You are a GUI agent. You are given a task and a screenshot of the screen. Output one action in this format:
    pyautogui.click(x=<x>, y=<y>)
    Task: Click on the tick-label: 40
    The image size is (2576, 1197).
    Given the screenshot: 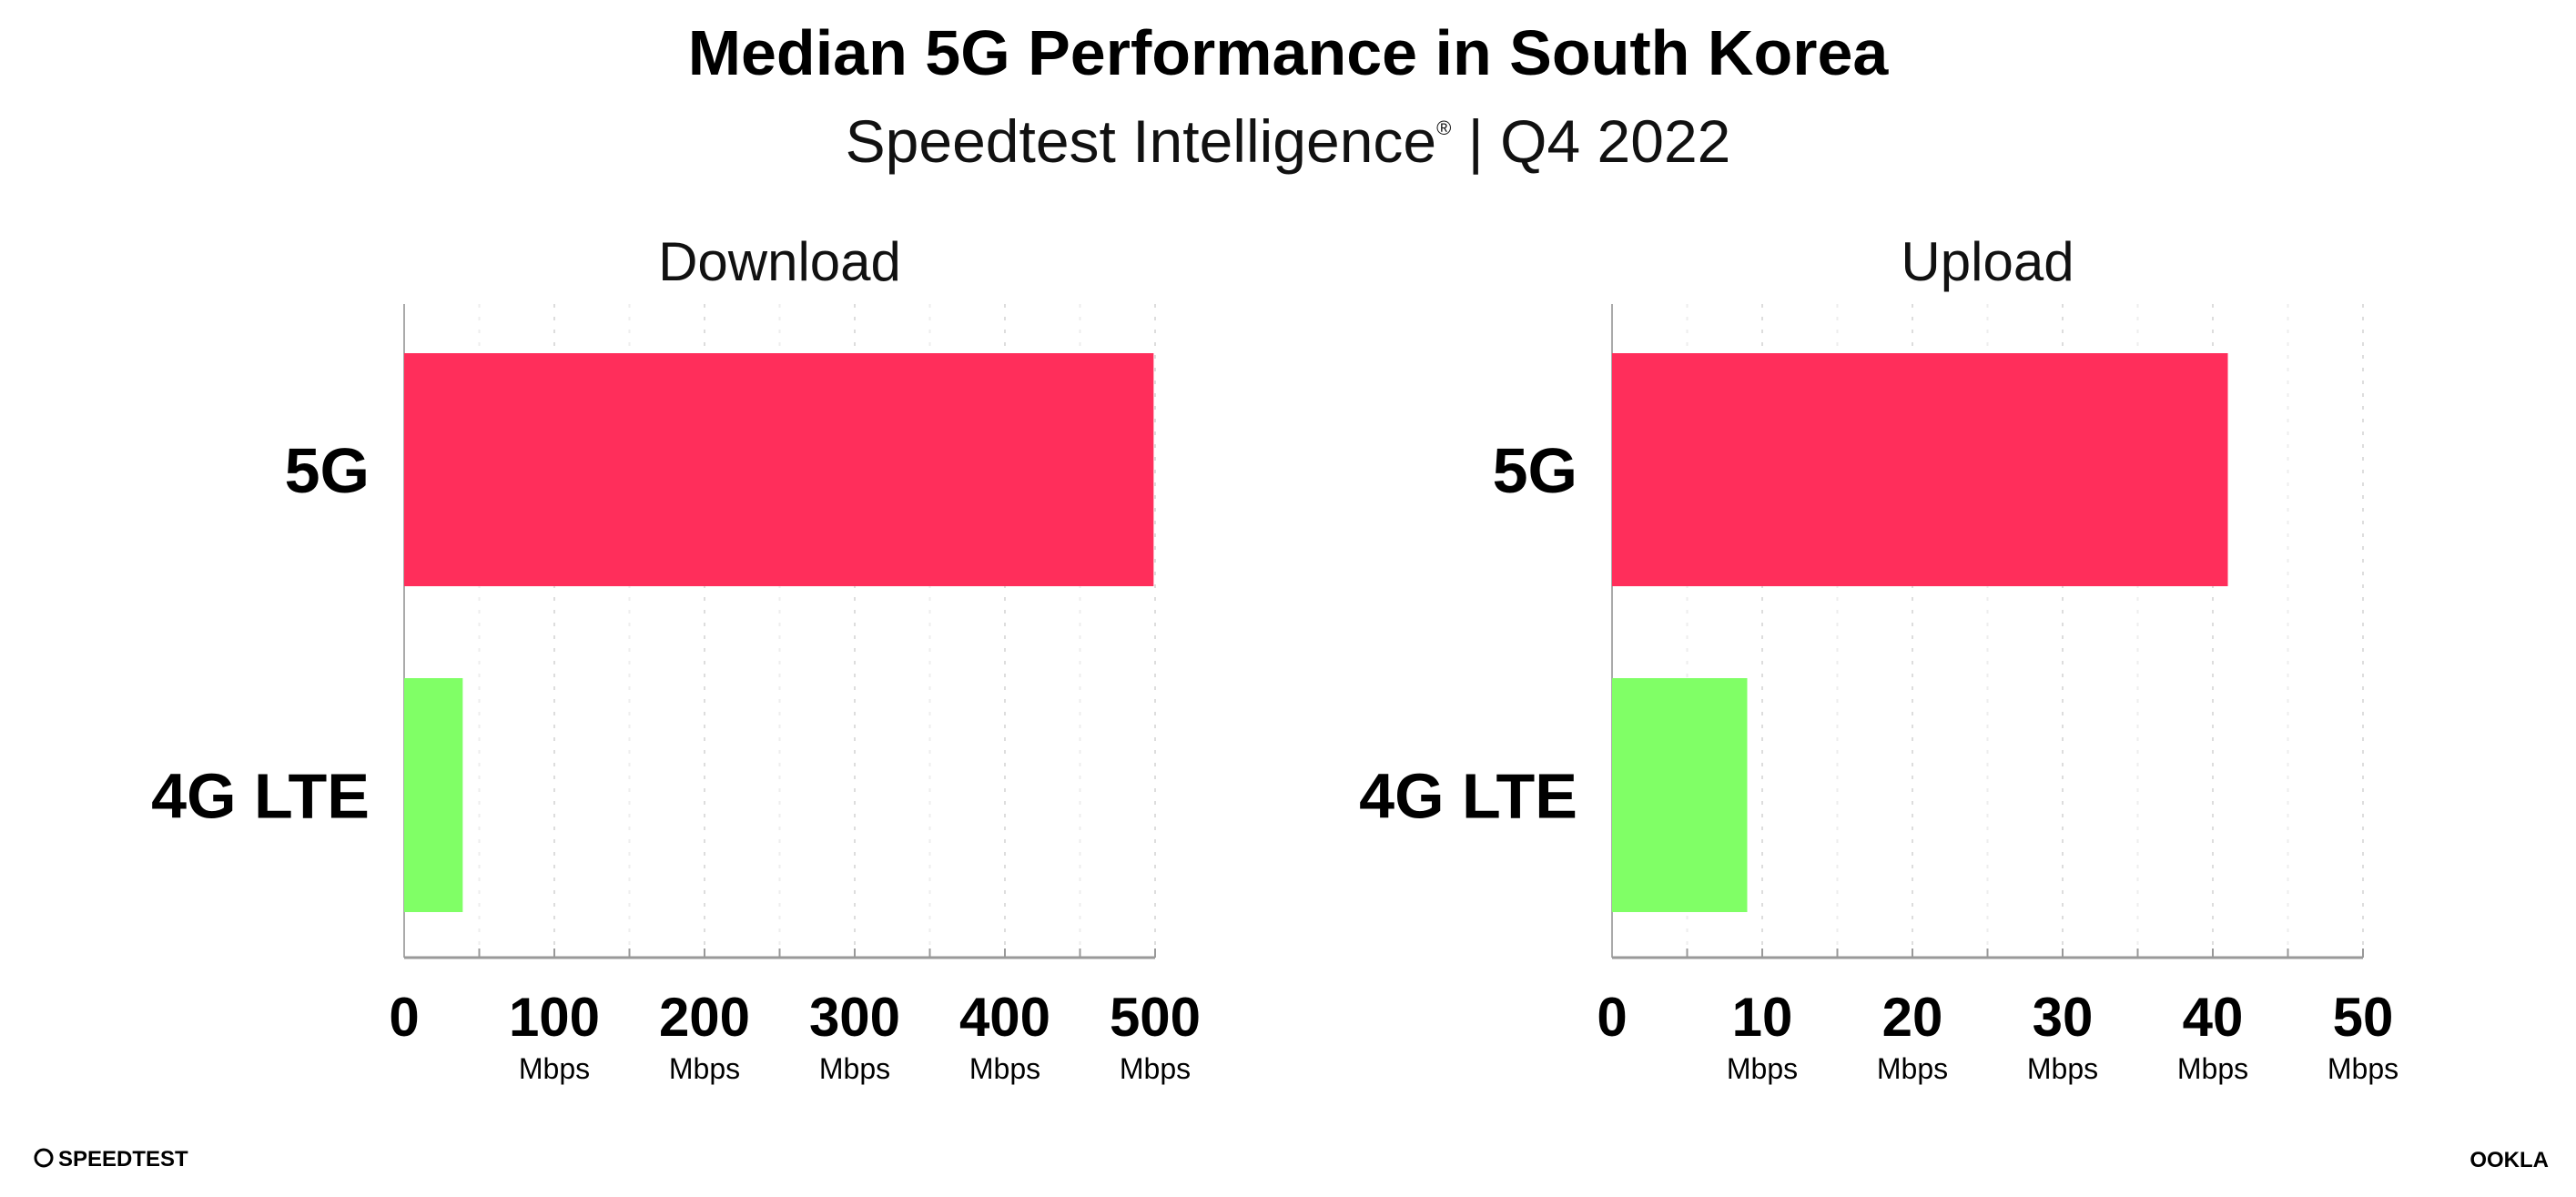 What is the action you would take?
    pyautogui.click(x=2213, y=1018)
    